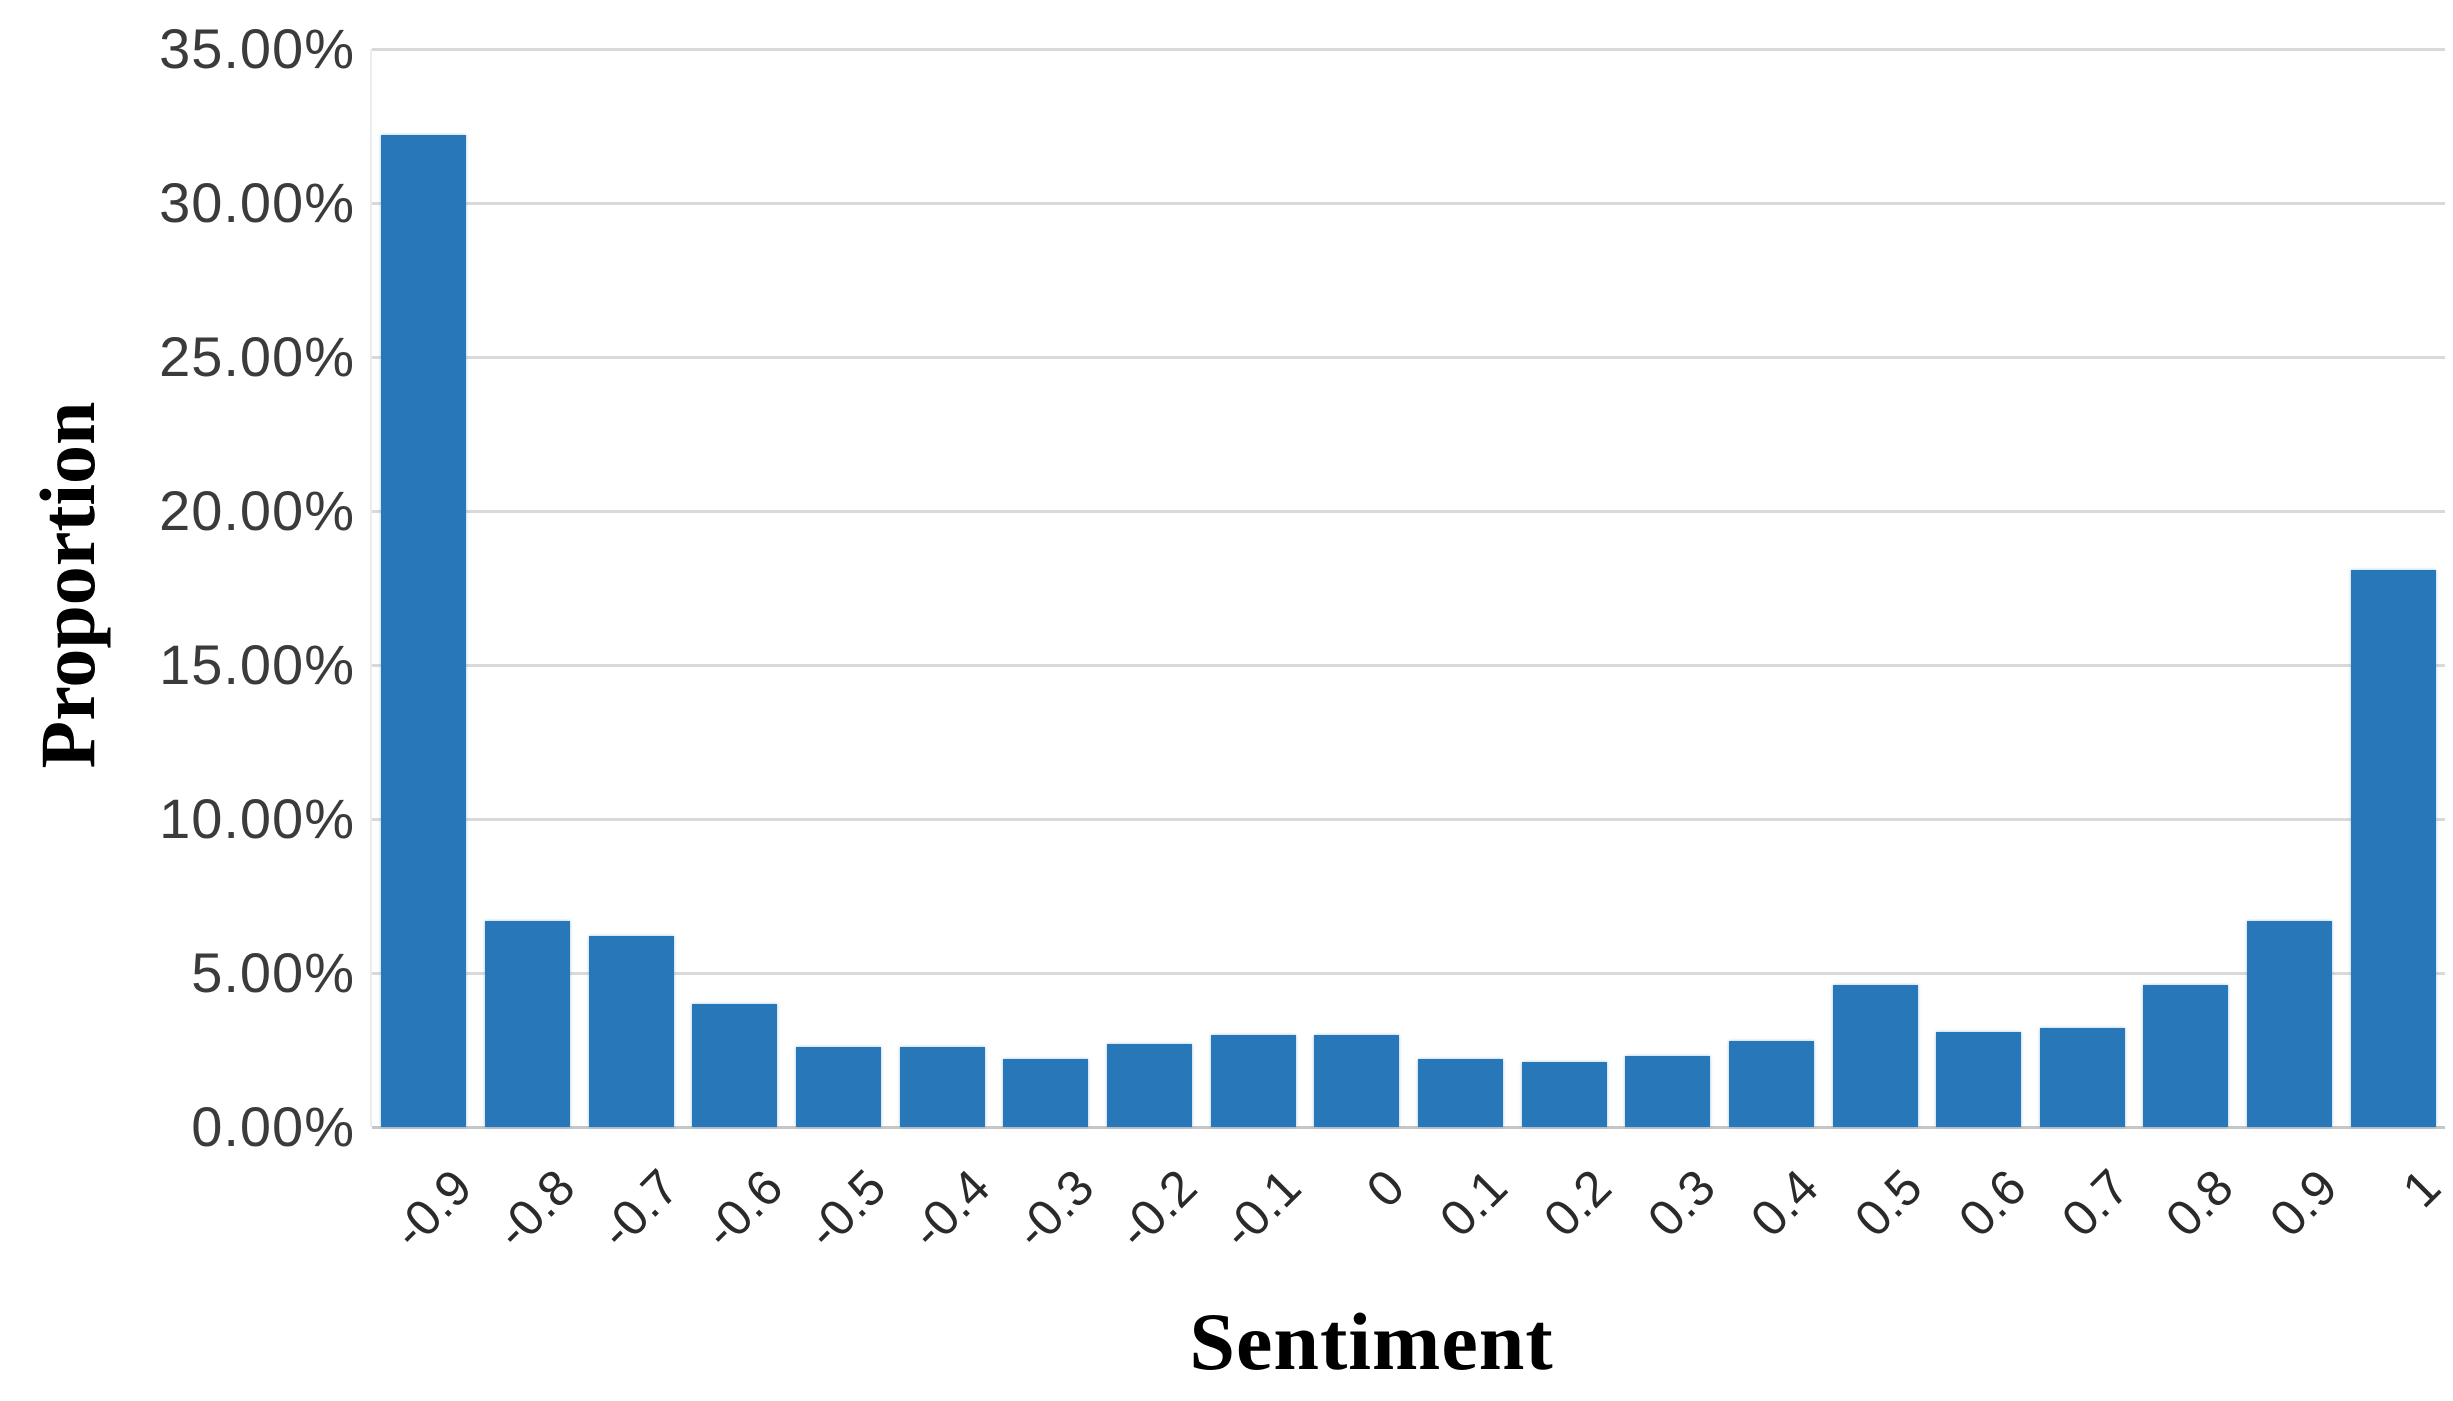 The image size is (2453, 1401). What do you see at coordinates (432, 1209) in the screenshot?
I see `x-tick-label: -0.9` at bounding box center [432, 1209].